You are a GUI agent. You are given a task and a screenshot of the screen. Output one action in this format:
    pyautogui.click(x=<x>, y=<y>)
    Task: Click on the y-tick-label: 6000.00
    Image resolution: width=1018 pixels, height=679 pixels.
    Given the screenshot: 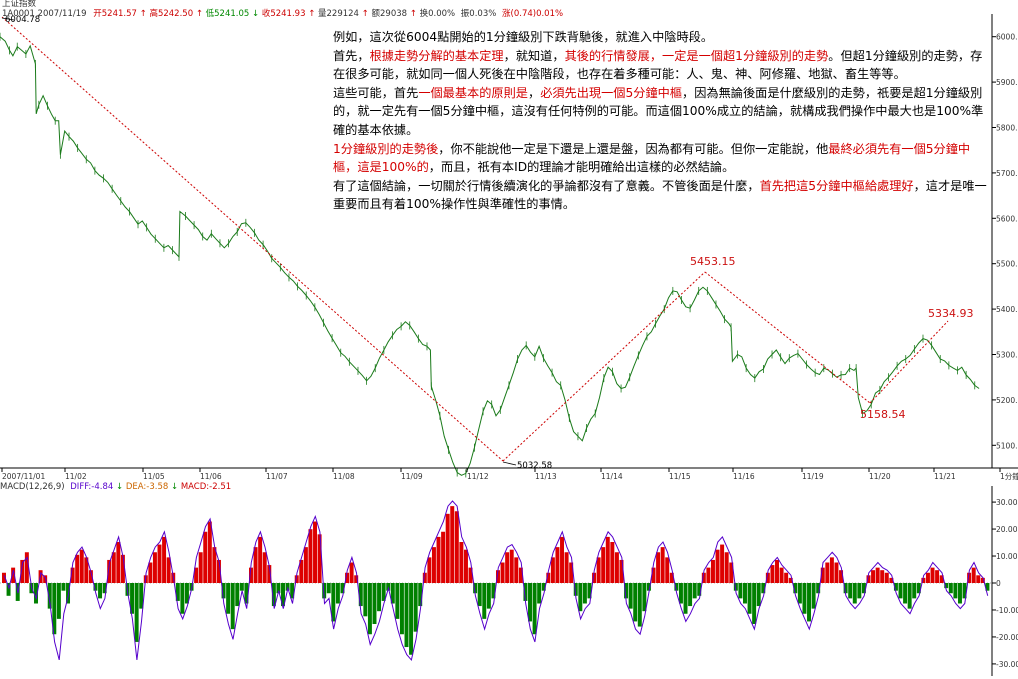 What is the action you would take?
    pyautogui.click(x=1007, y=37)
    